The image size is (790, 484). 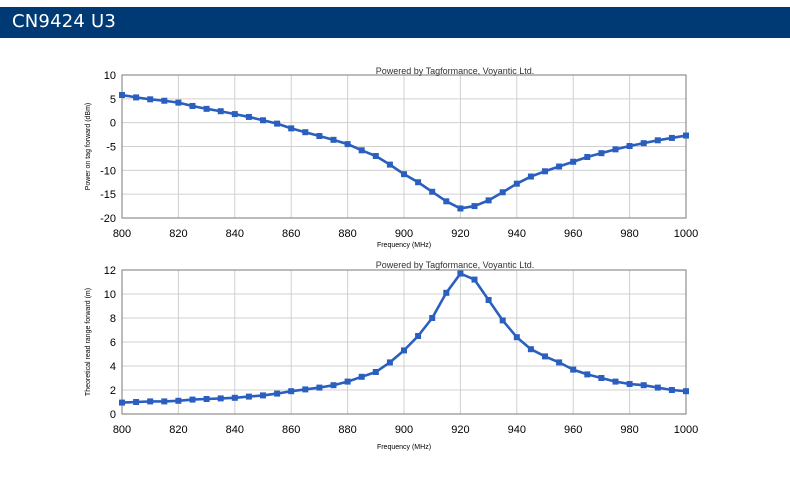 I want to click on x-tick-label: 1000, so click(x=686, y=430).